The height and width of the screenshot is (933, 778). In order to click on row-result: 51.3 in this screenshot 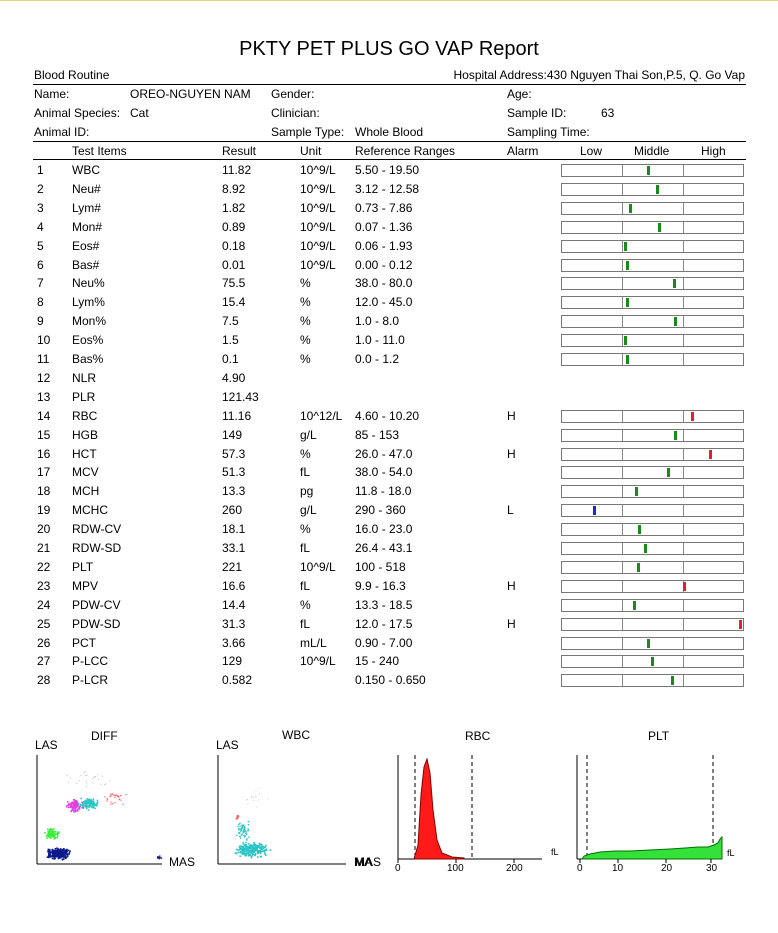, I will do `click(234, 472)`.